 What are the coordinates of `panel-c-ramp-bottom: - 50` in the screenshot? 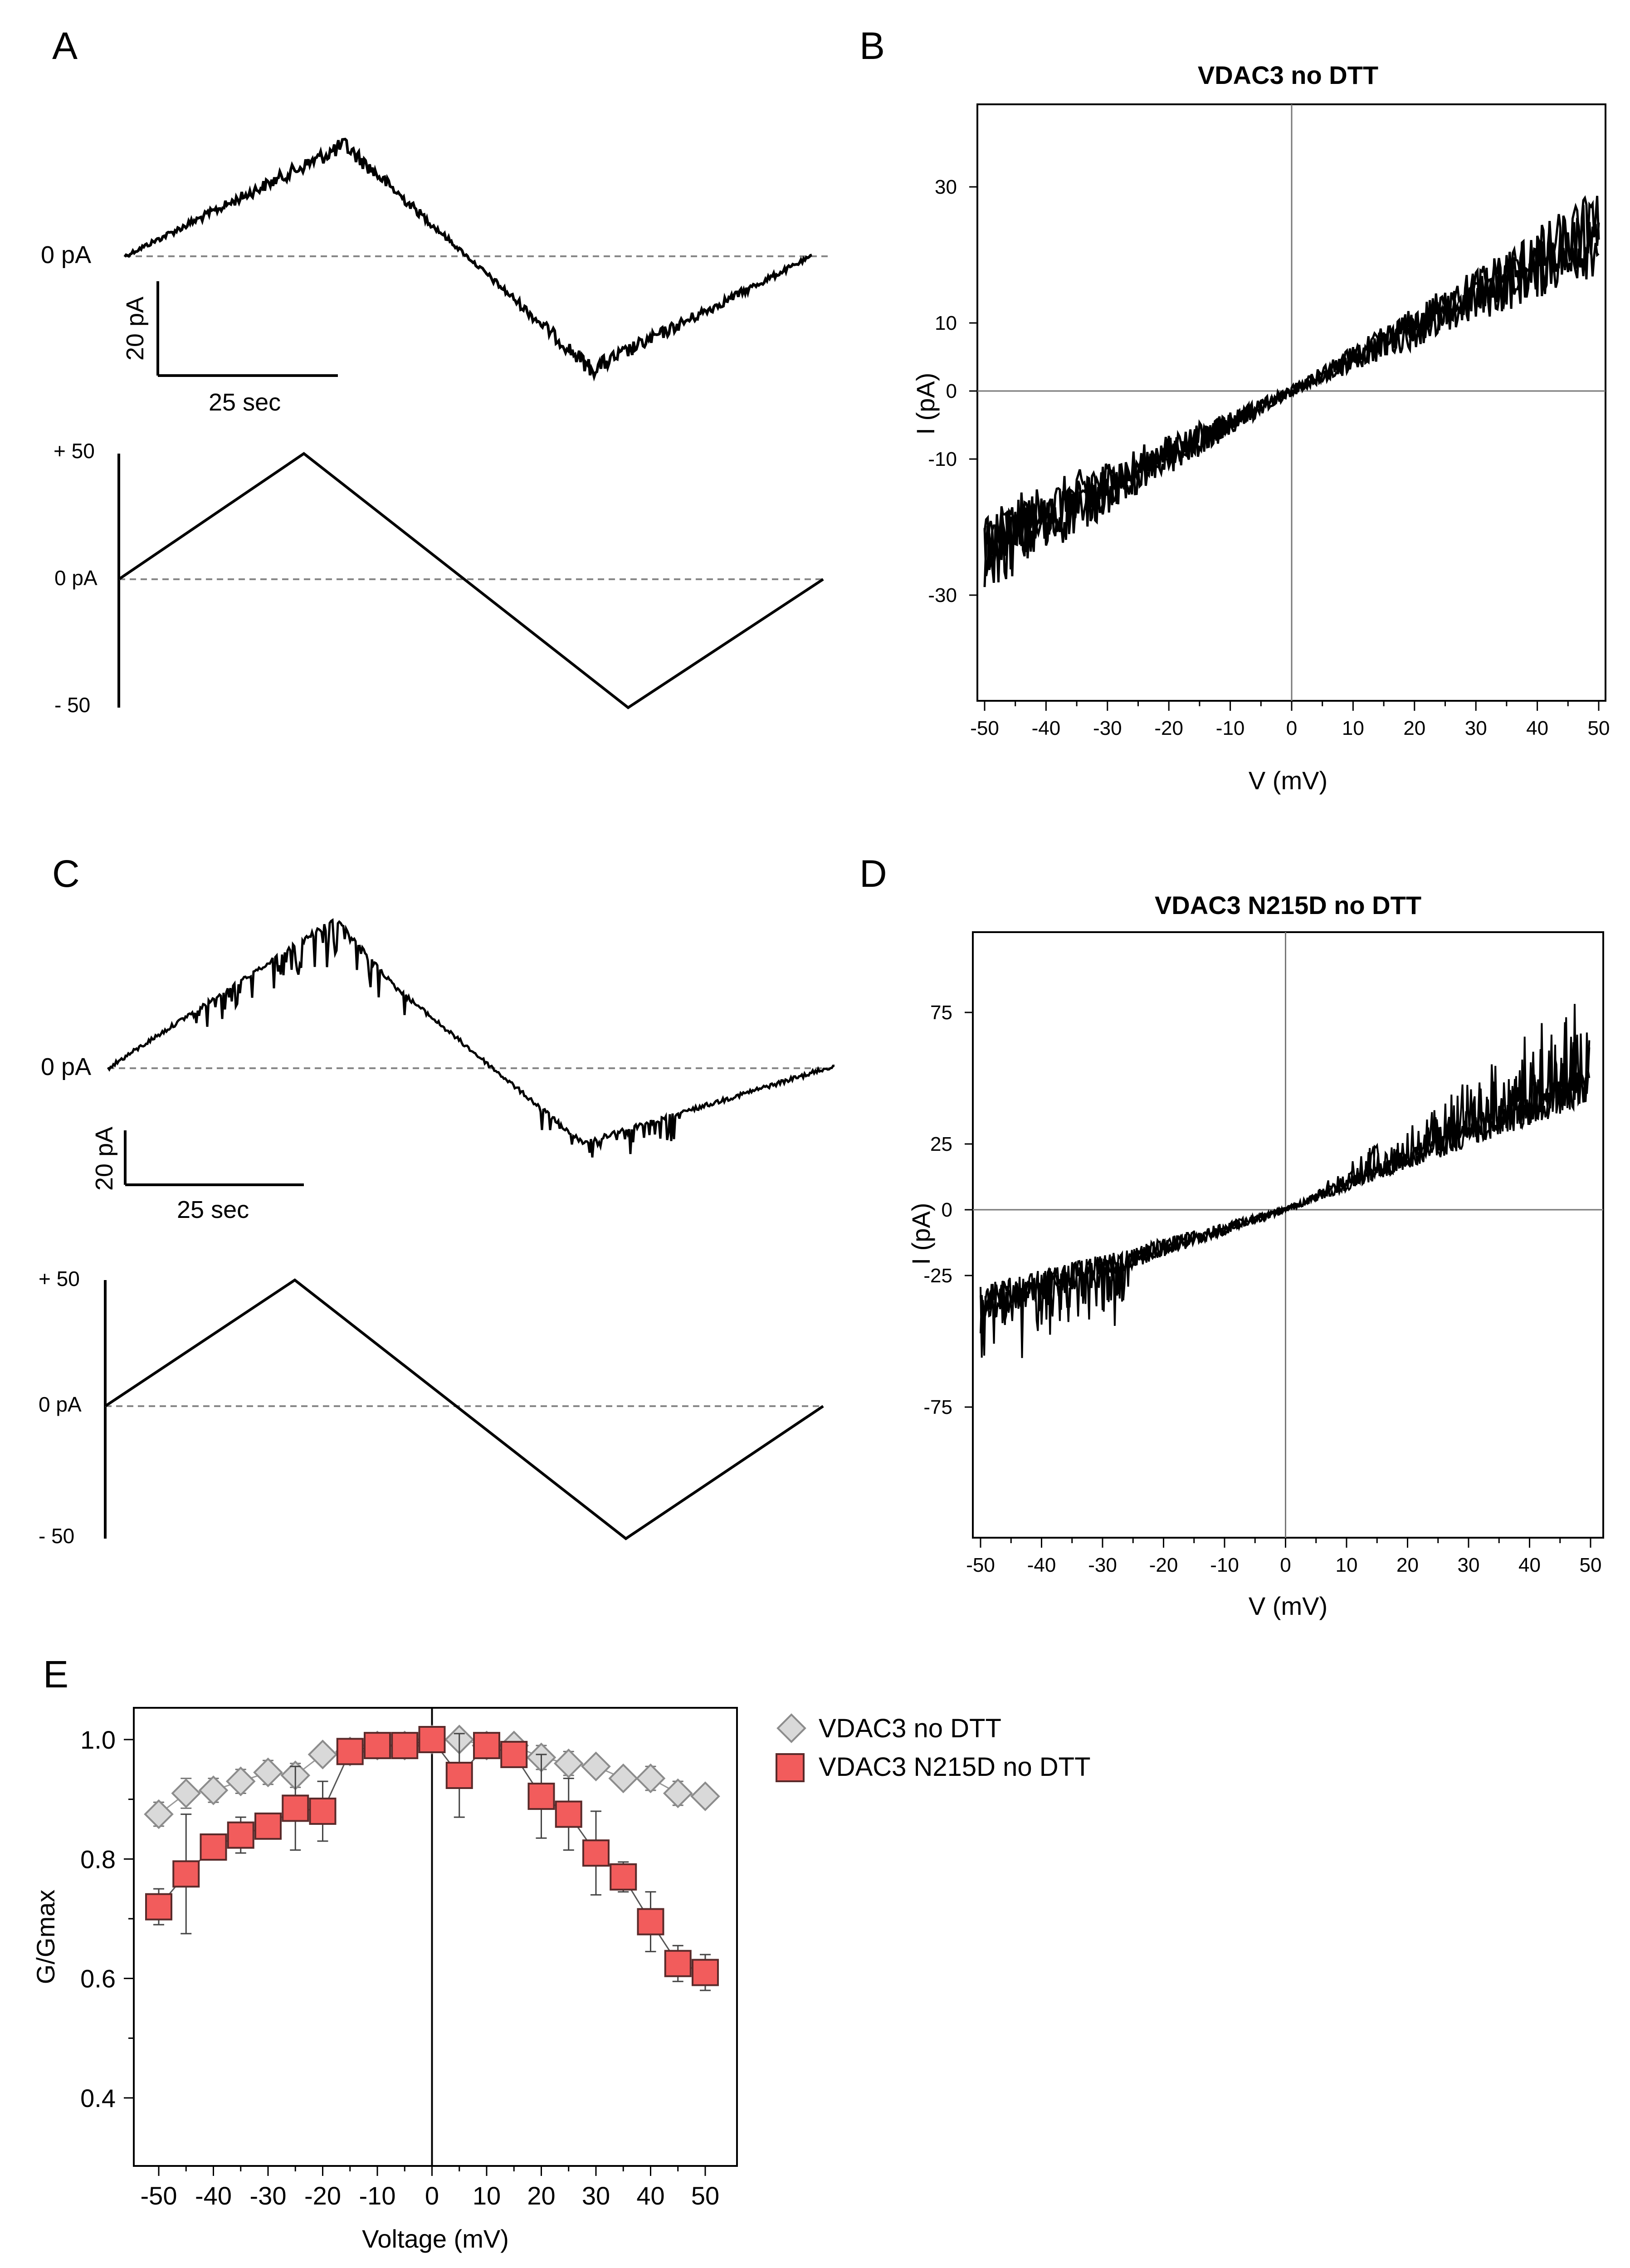 It's located at (57, 1536).